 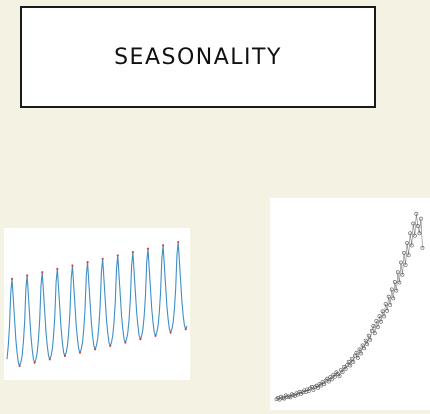 I want to click on seasonal-series-line, so click(x=97, y=304).